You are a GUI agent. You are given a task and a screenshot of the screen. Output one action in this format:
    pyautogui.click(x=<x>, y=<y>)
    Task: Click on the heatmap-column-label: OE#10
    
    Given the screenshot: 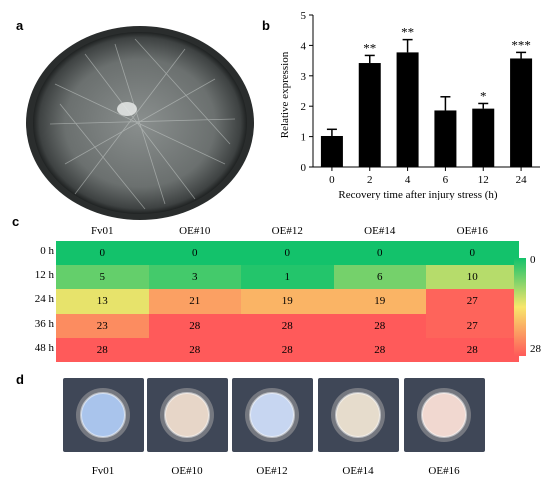 What is the action you would take?
    pyautogui.click(x=195, y=231)
    